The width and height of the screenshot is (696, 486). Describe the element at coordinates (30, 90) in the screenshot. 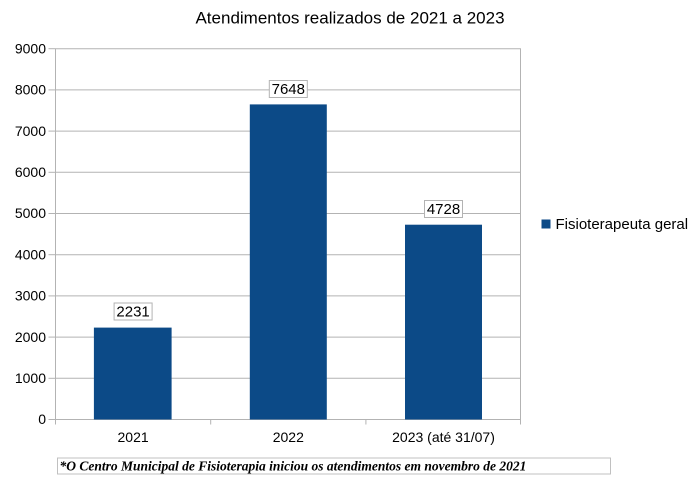

I see `svg-text: 8000` at that location.